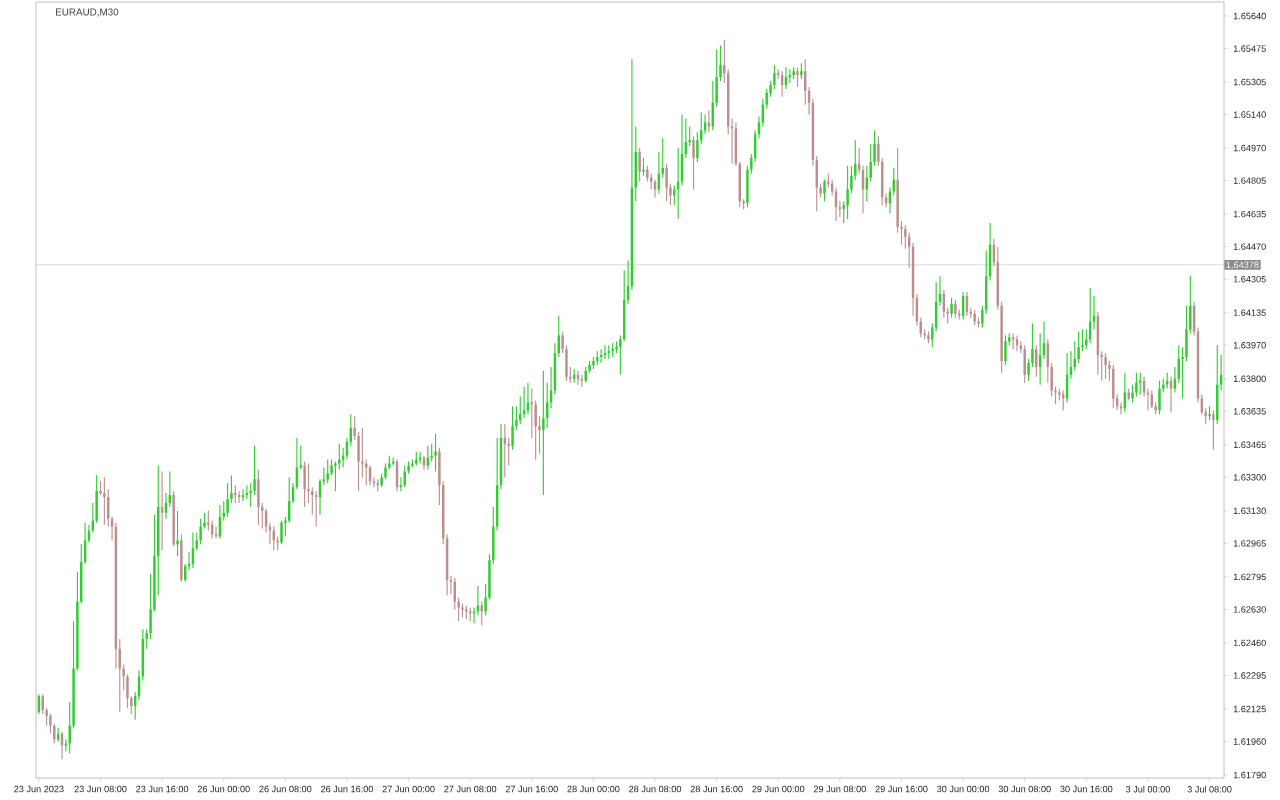 The height and width of the screenshot is (800, 1280). I want to click on y-tick-label: 1.62295, so click(1249, 675).